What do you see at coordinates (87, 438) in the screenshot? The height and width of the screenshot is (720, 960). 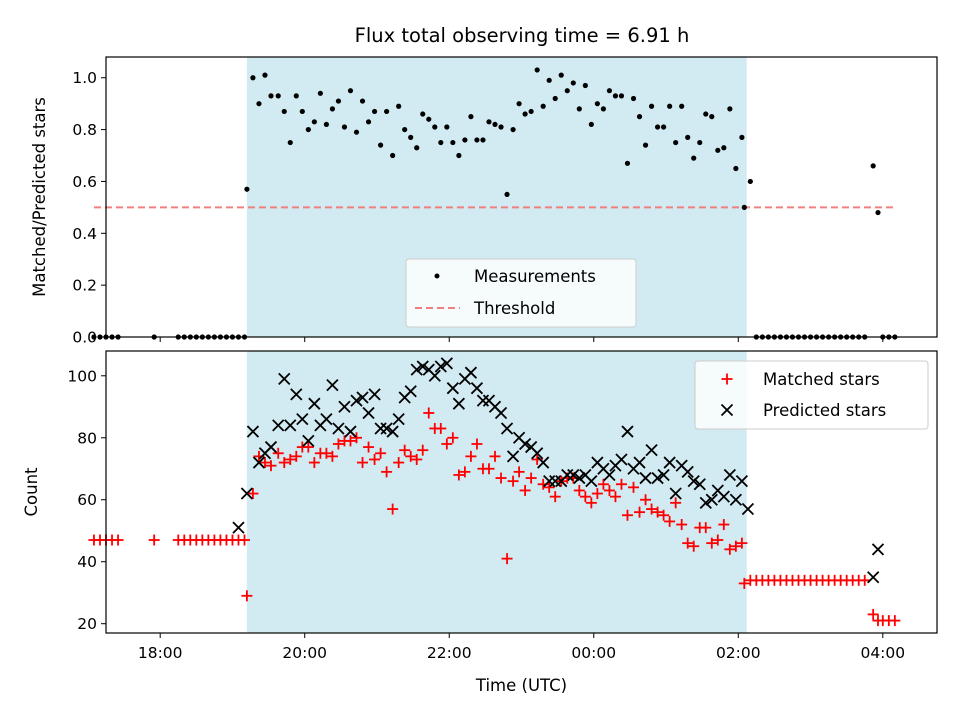 I see `y-tick-label: 80` at bounding box center [87, 438].